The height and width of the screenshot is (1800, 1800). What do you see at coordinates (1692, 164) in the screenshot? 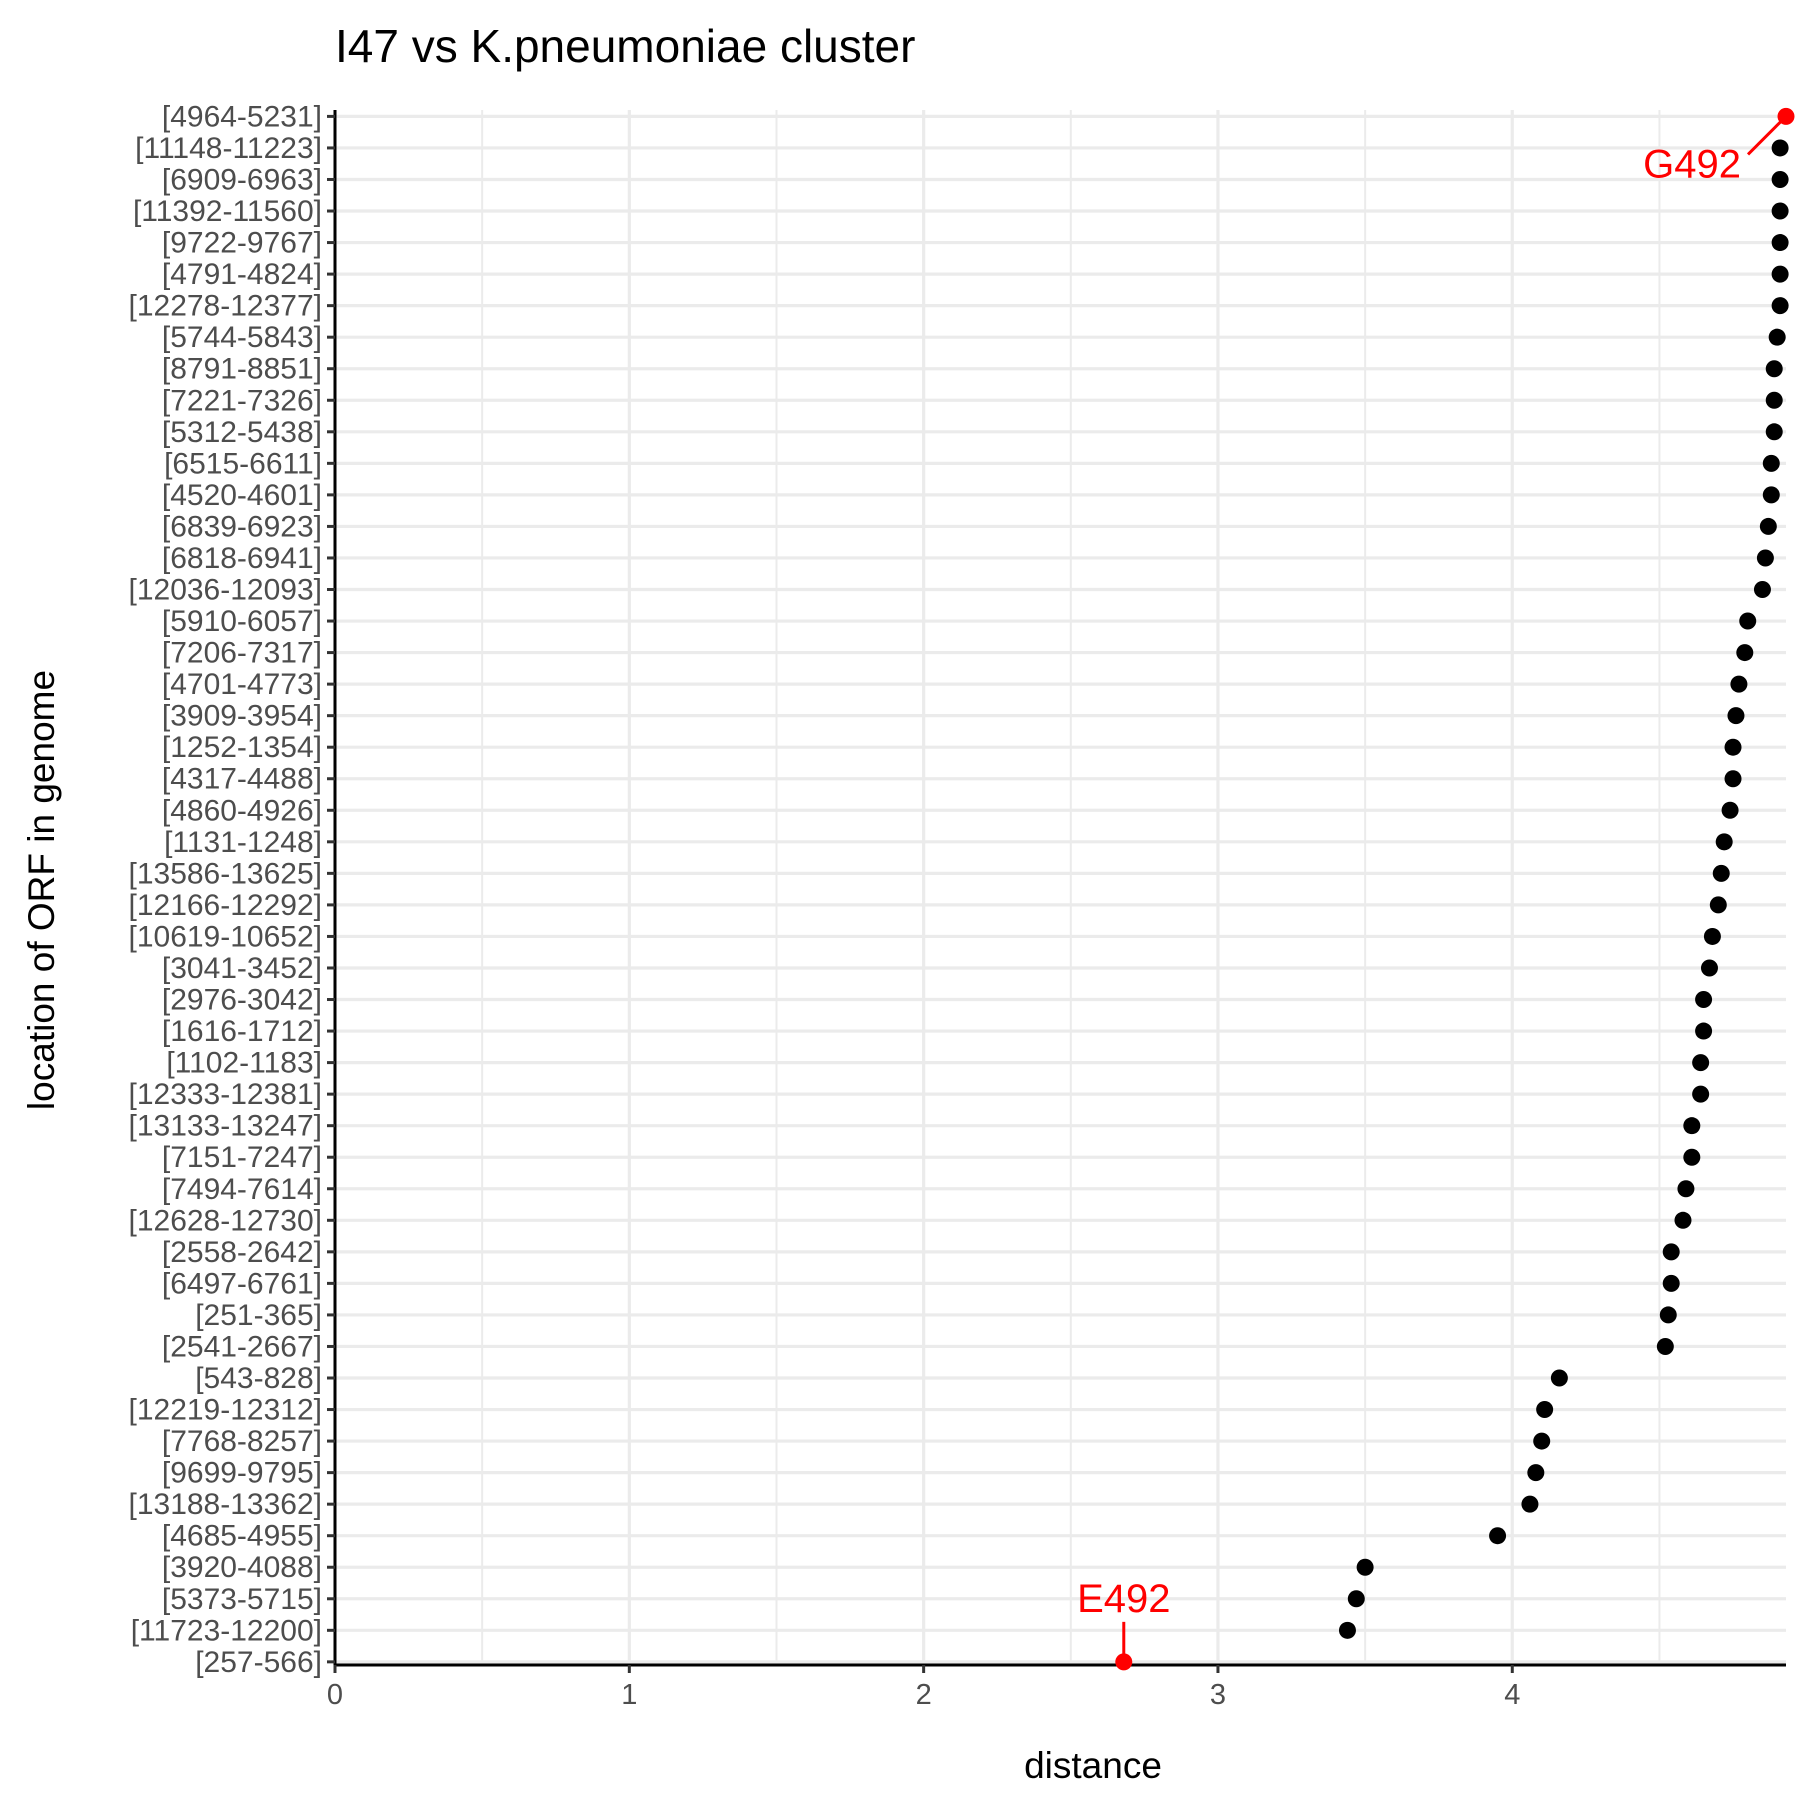
I see `annotation-label: G492` at bounding box center [1692, 164].